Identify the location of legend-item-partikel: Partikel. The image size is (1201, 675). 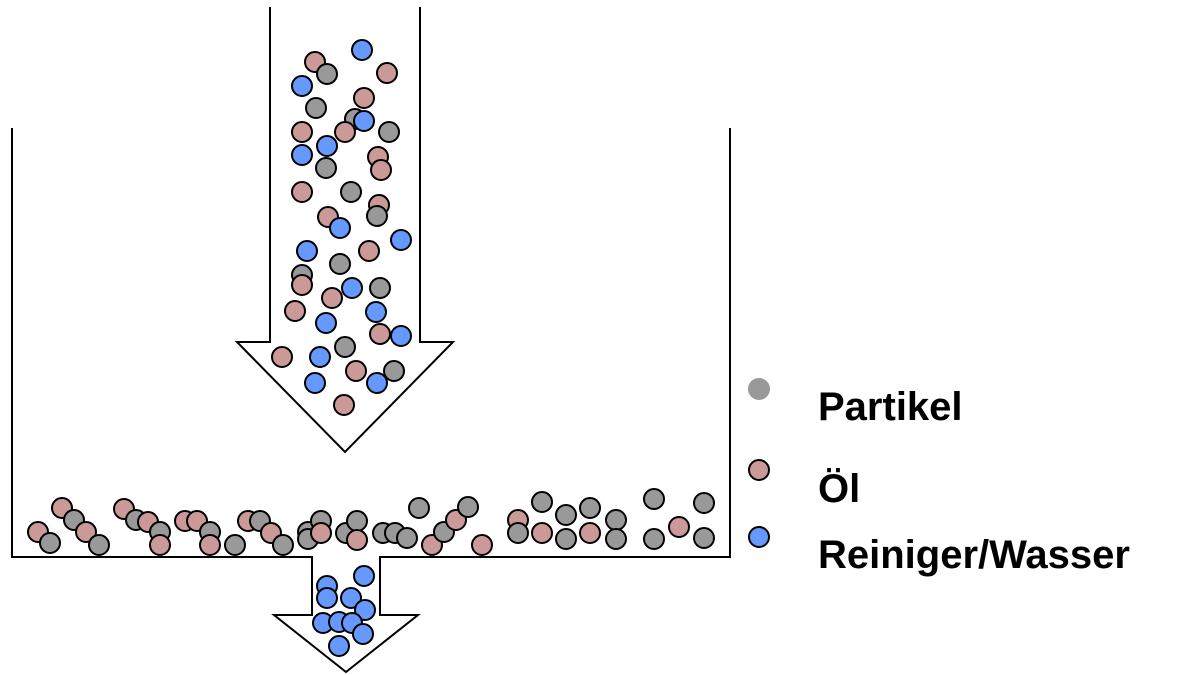
(855, 398).